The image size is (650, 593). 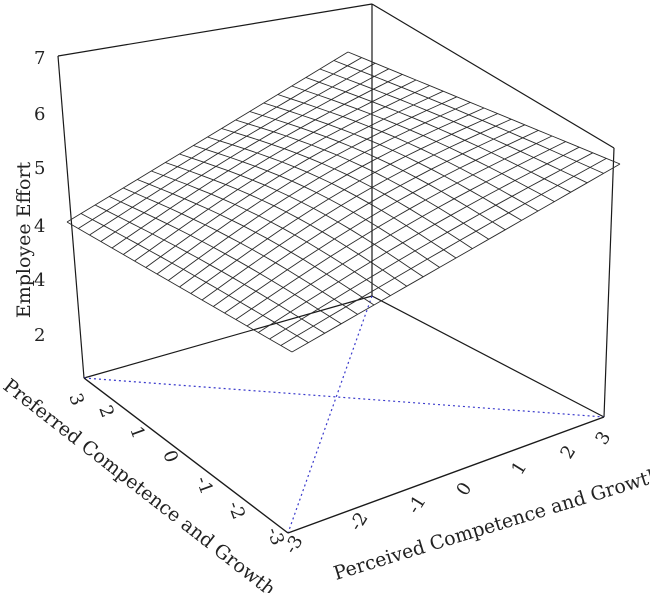 What do you see at coordinates (76, 400) in the screenshot?
I see `y-tick-label: 3` at bounding box center [76, 400].